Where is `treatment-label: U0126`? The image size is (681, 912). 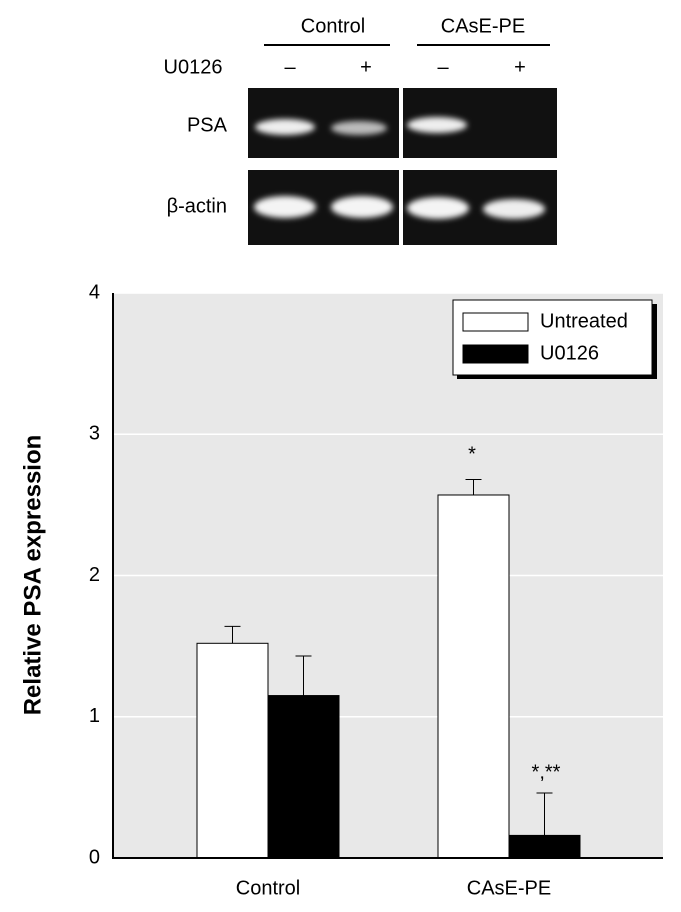
treatment-label: U0126 is located at coordinates (193, 67).